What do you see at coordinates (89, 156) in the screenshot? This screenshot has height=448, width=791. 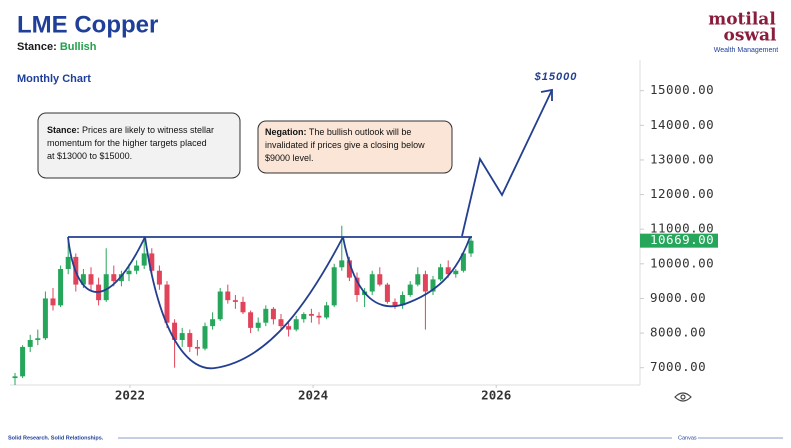 I see `box-line: at $13000 to $15000.` at bounding box center [89, 156].